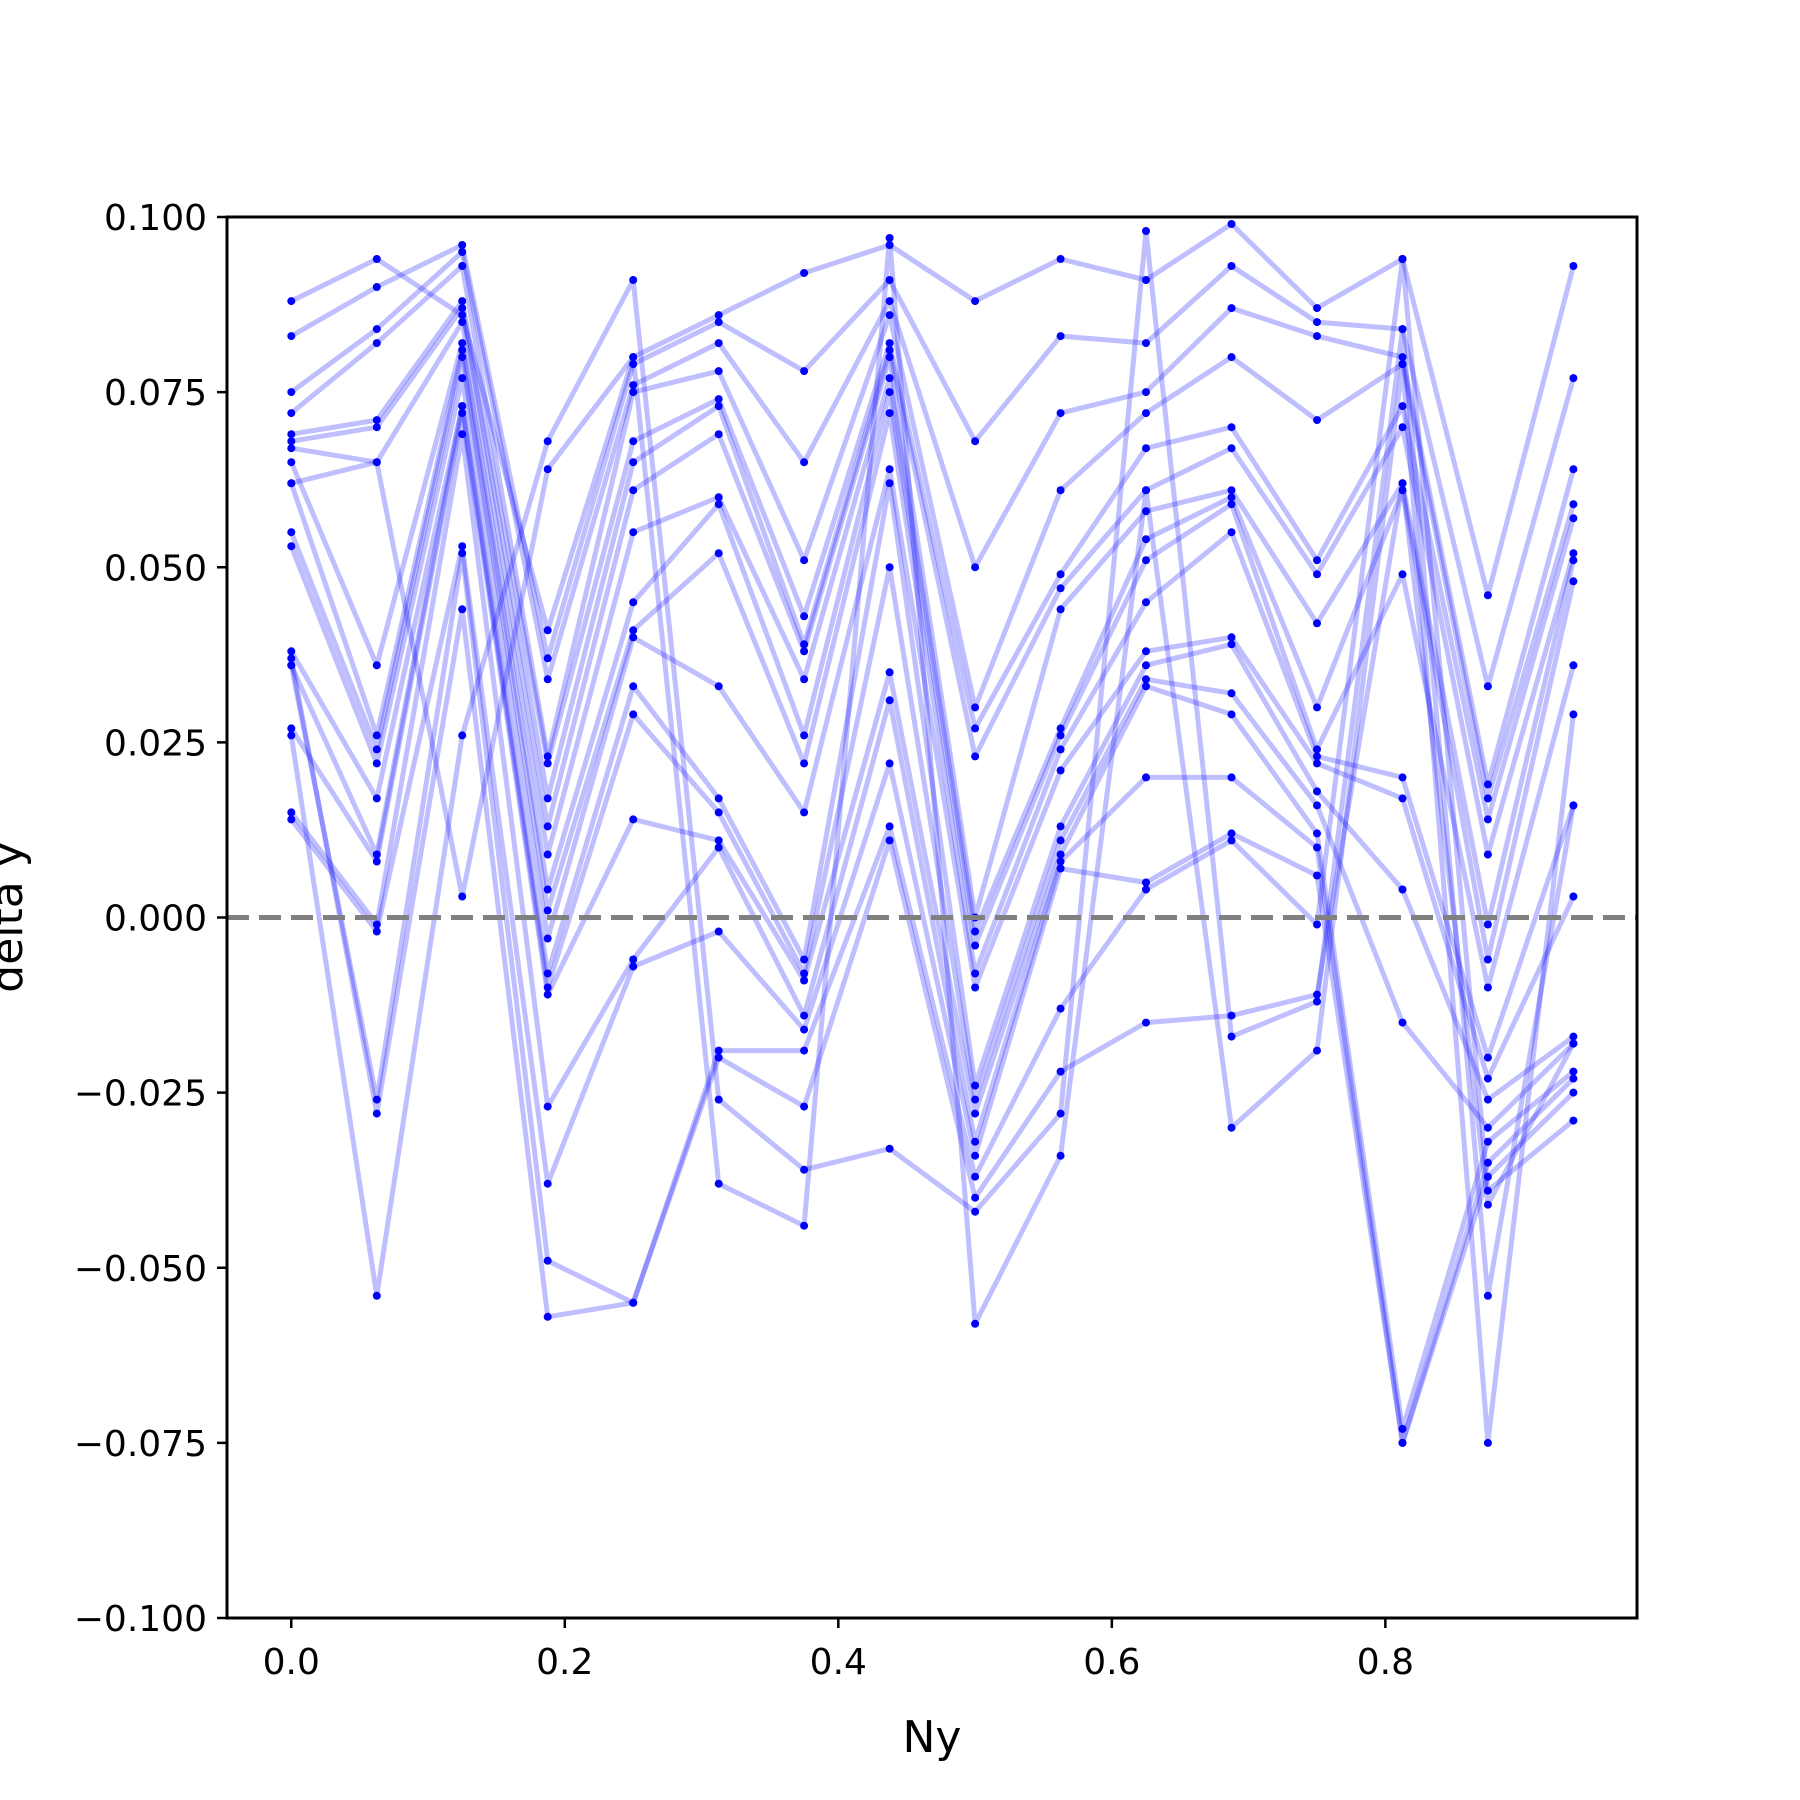 Image resolution: width=1800 pixels, height=1800 pixels. What do you see at coordinates (1385, 1662) in the screenshot?
I see `x-tick-label: 0.8` at bounding box center [1385, 1662].